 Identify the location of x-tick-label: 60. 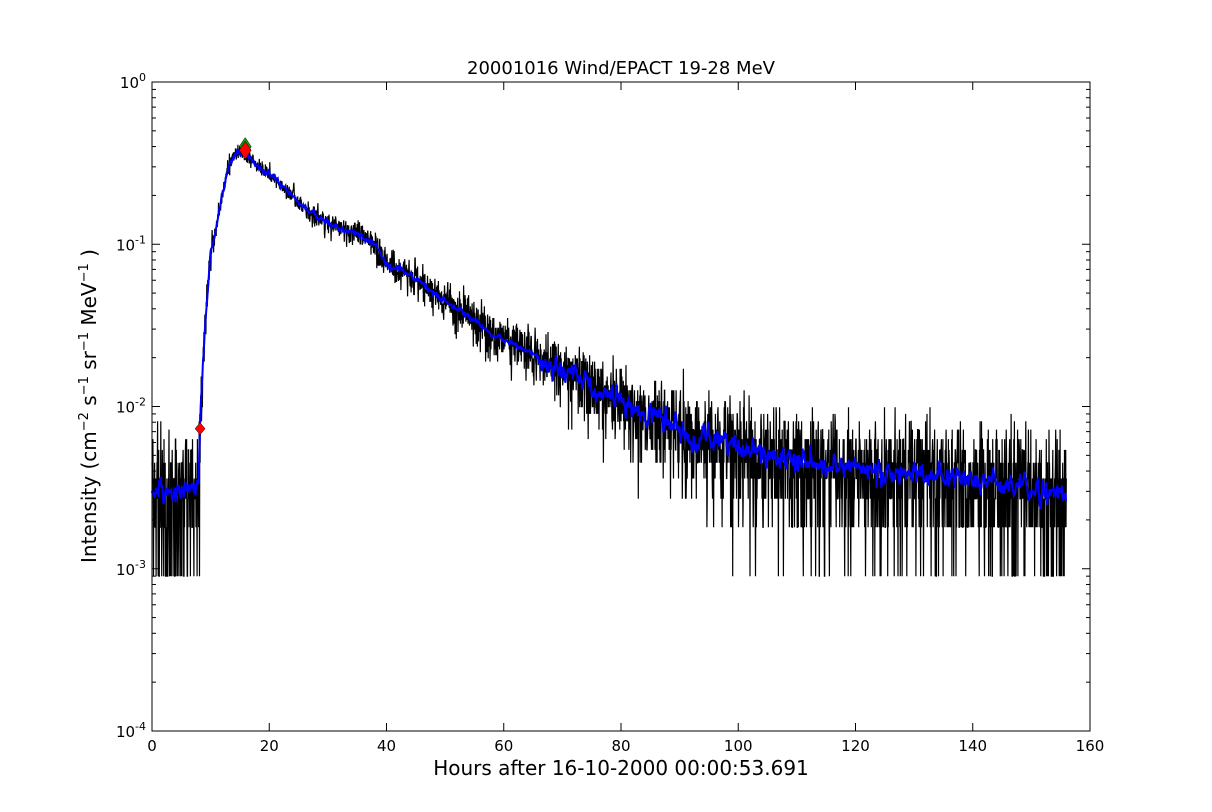
(503, 746).